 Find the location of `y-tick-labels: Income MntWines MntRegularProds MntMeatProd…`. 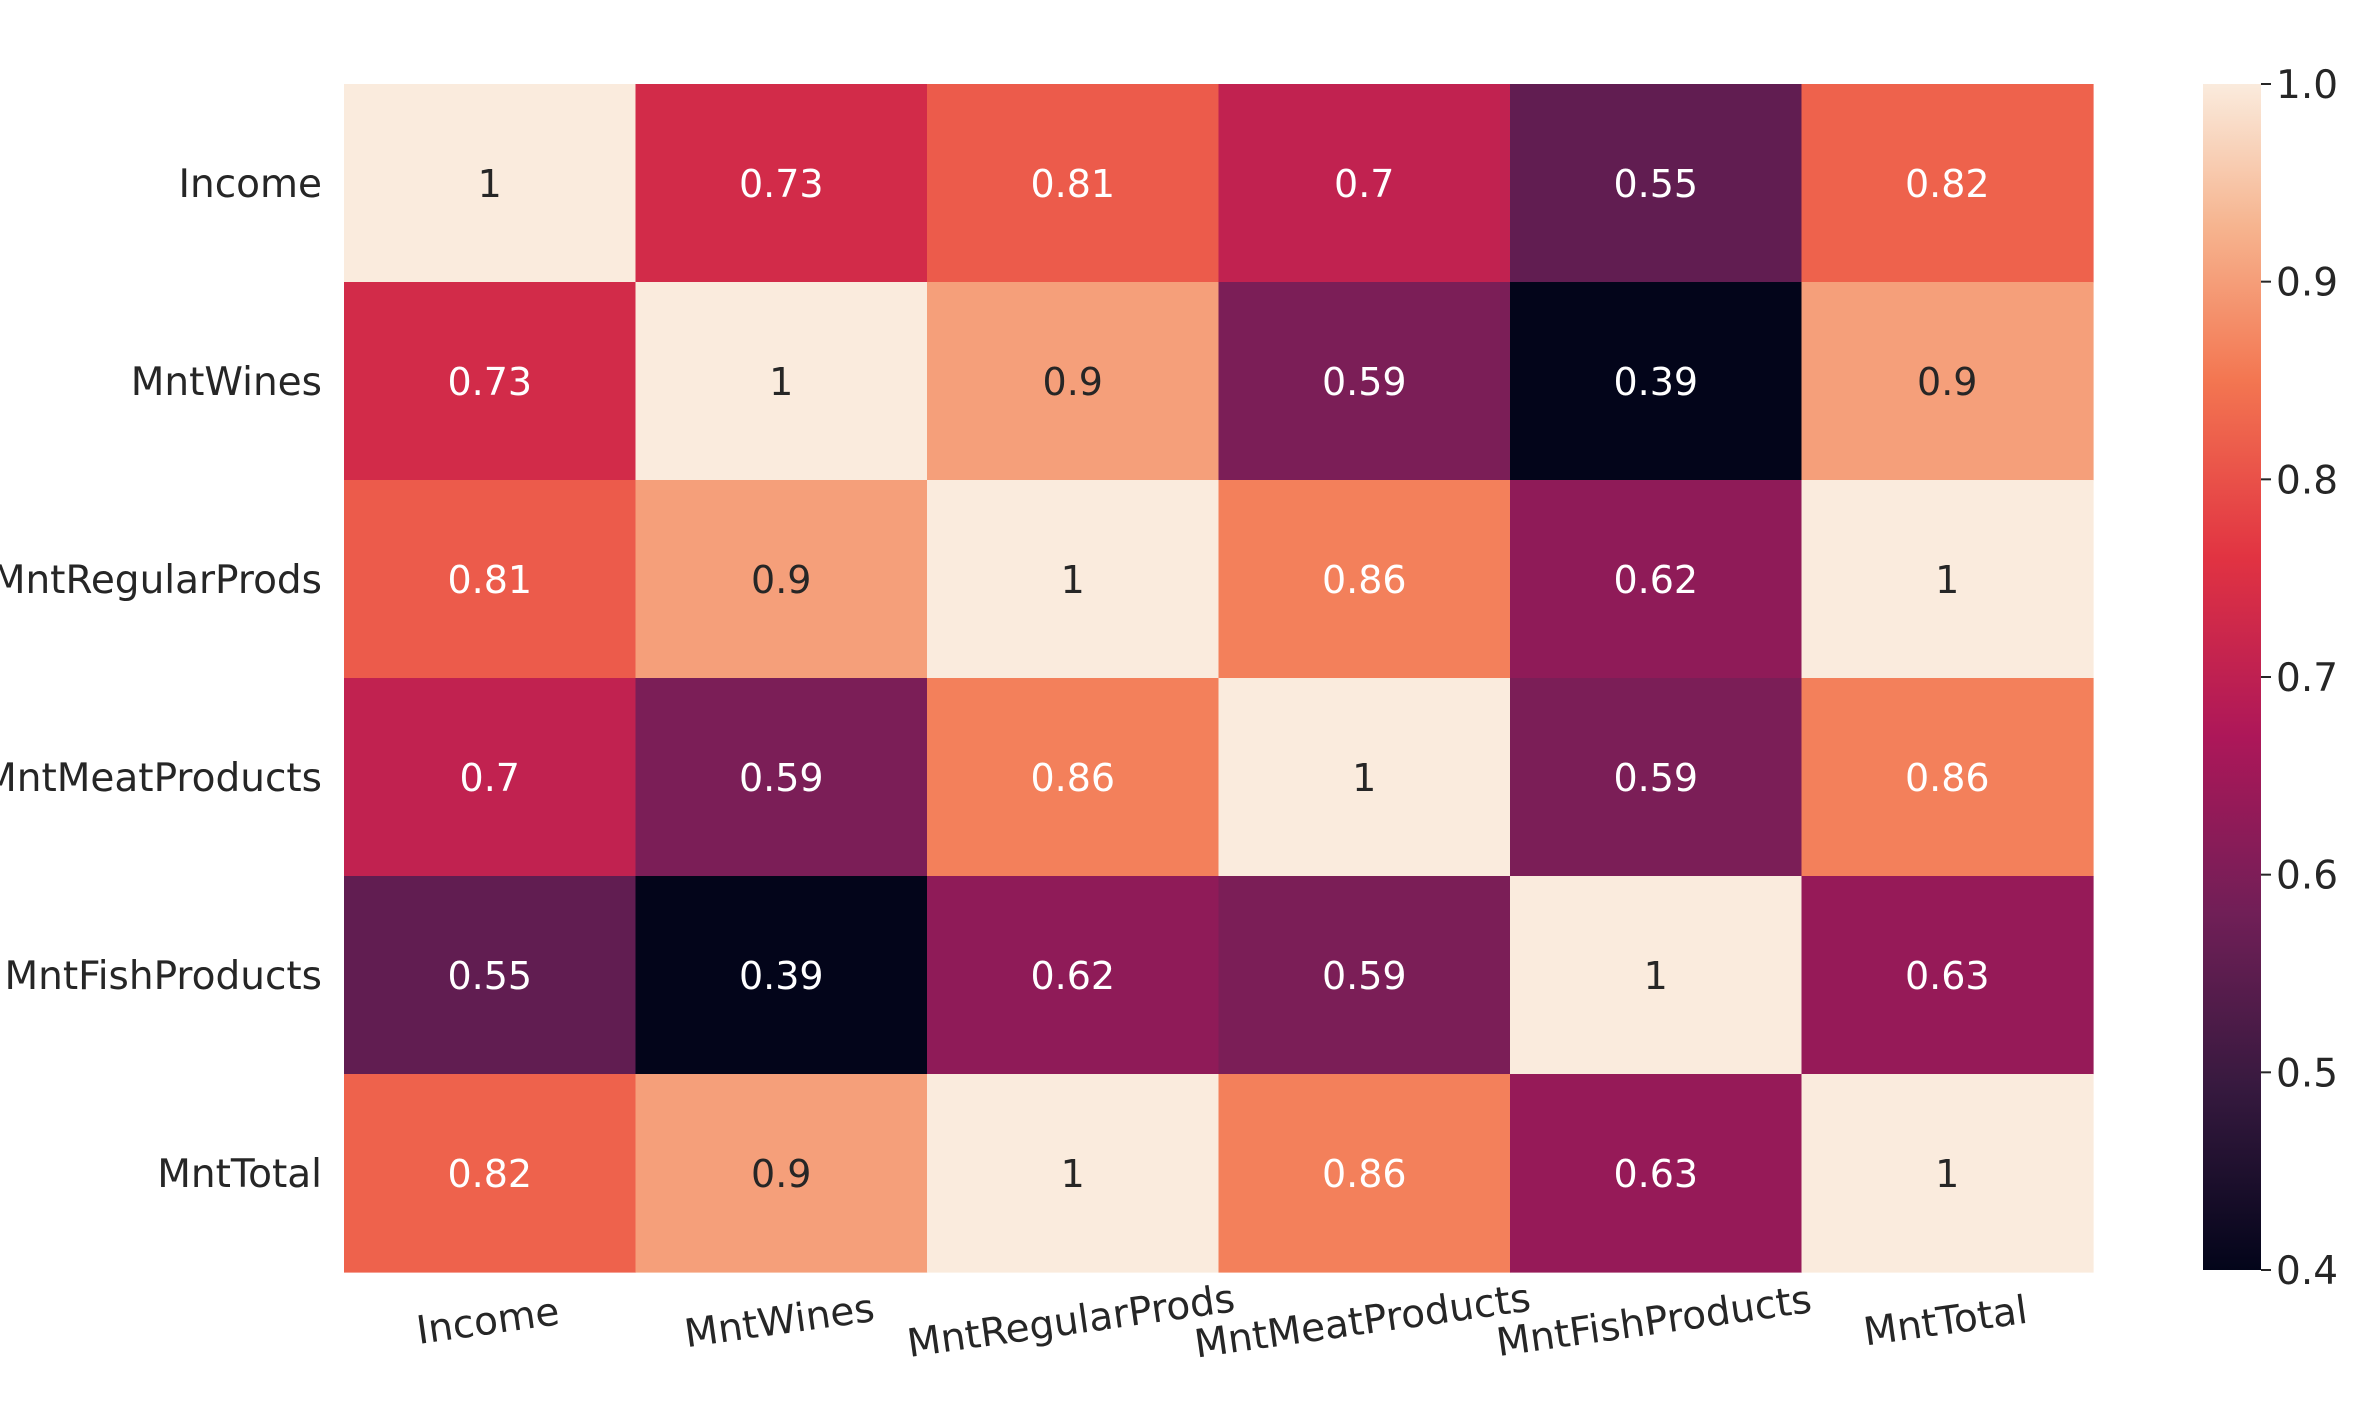

y-tick-labels: Income MntWines MntRegularProds MntMeatProd… is located at coordinates (161, 679).